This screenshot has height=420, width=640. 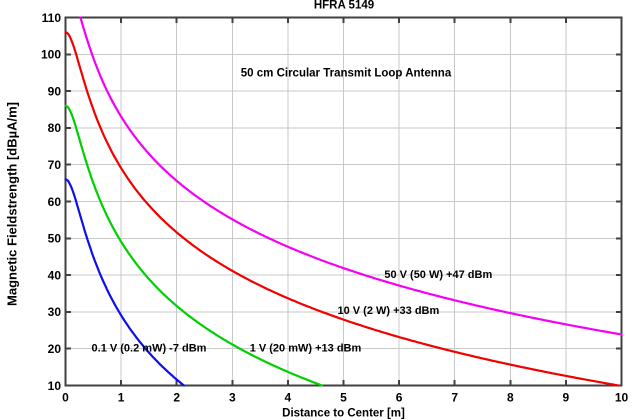 What do you see at coordinates (306, 349) in the screenshot?
I see `svg-text: 1 V (20 mW) +13 dBm` at bounding box center [306, 349].